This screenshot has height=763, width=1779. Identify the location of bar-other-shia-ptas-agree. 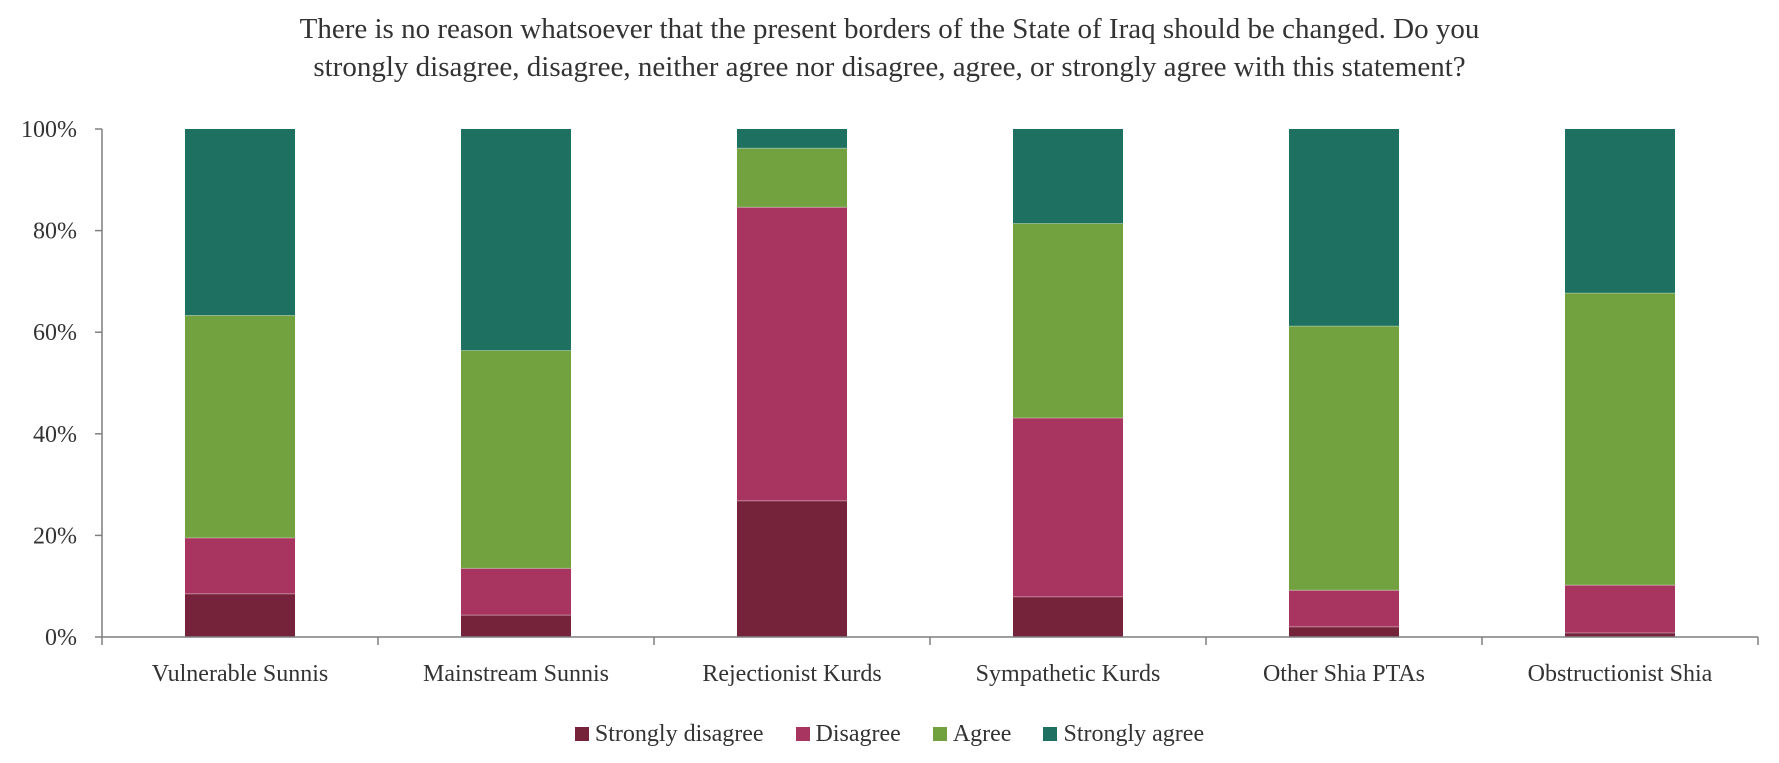
(1344, 458).